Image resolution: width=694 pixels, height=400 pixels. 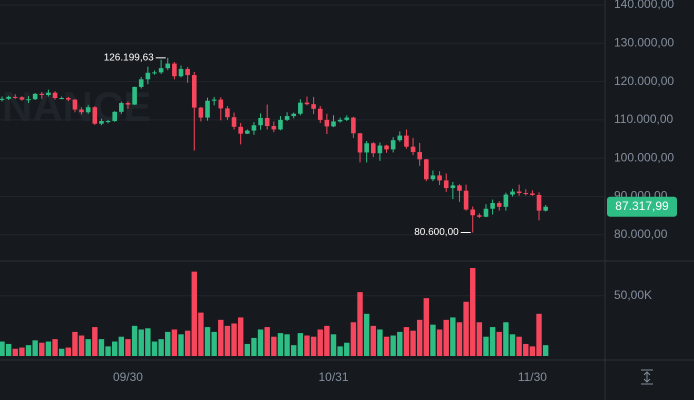 I want to click on y-tick-label: 100.000,00, so click(x=644, y=157).